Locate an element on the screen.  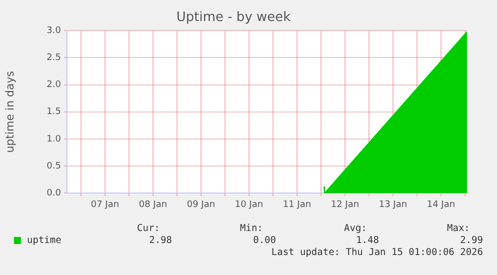
text: 2.99 is located at coordinates (471, 240).